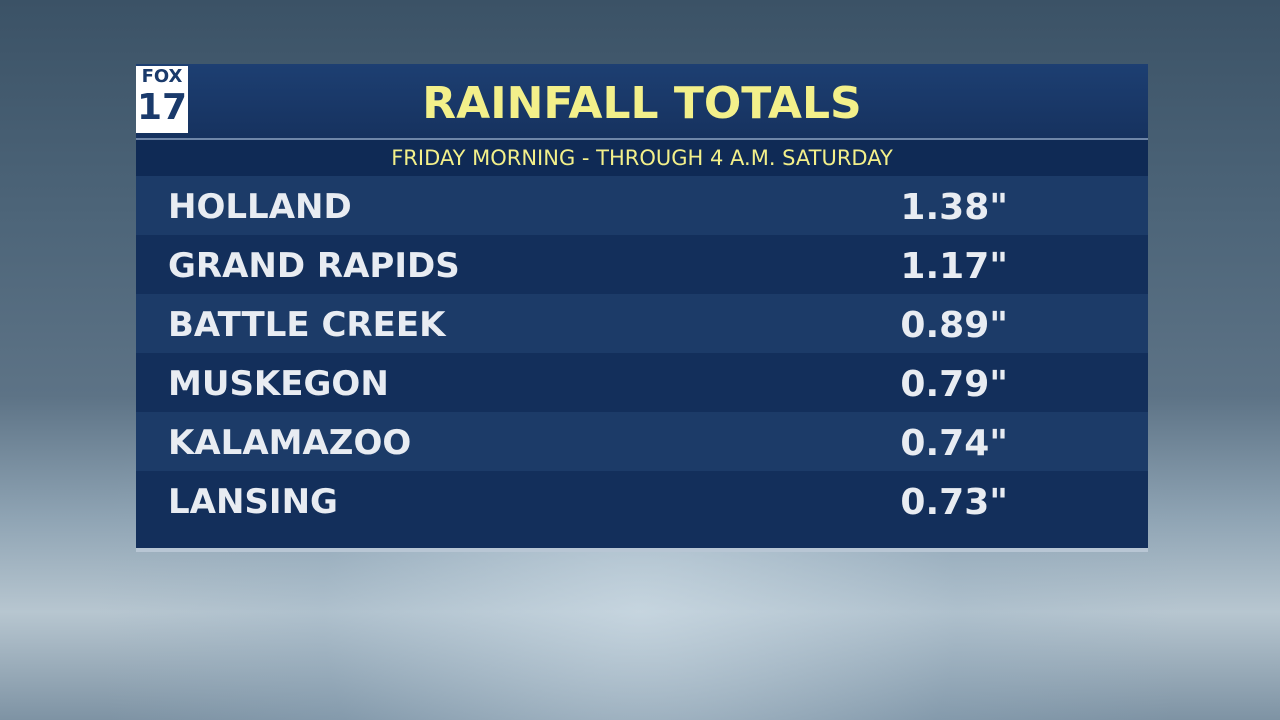 This screenshot has height=720, width=1280. Describe the element at coordinates (162, 76) in the screenshot. I see `logo-text: FOX` at that location.